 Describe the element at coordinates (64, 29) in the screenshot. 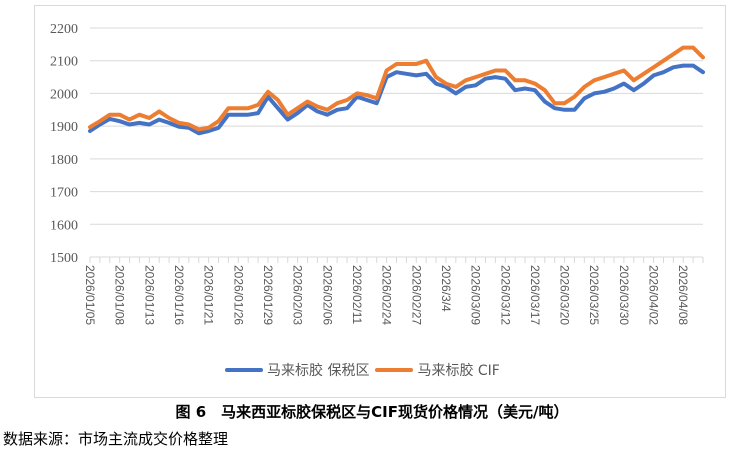

I see `y-tick-label: 2200` at that location.